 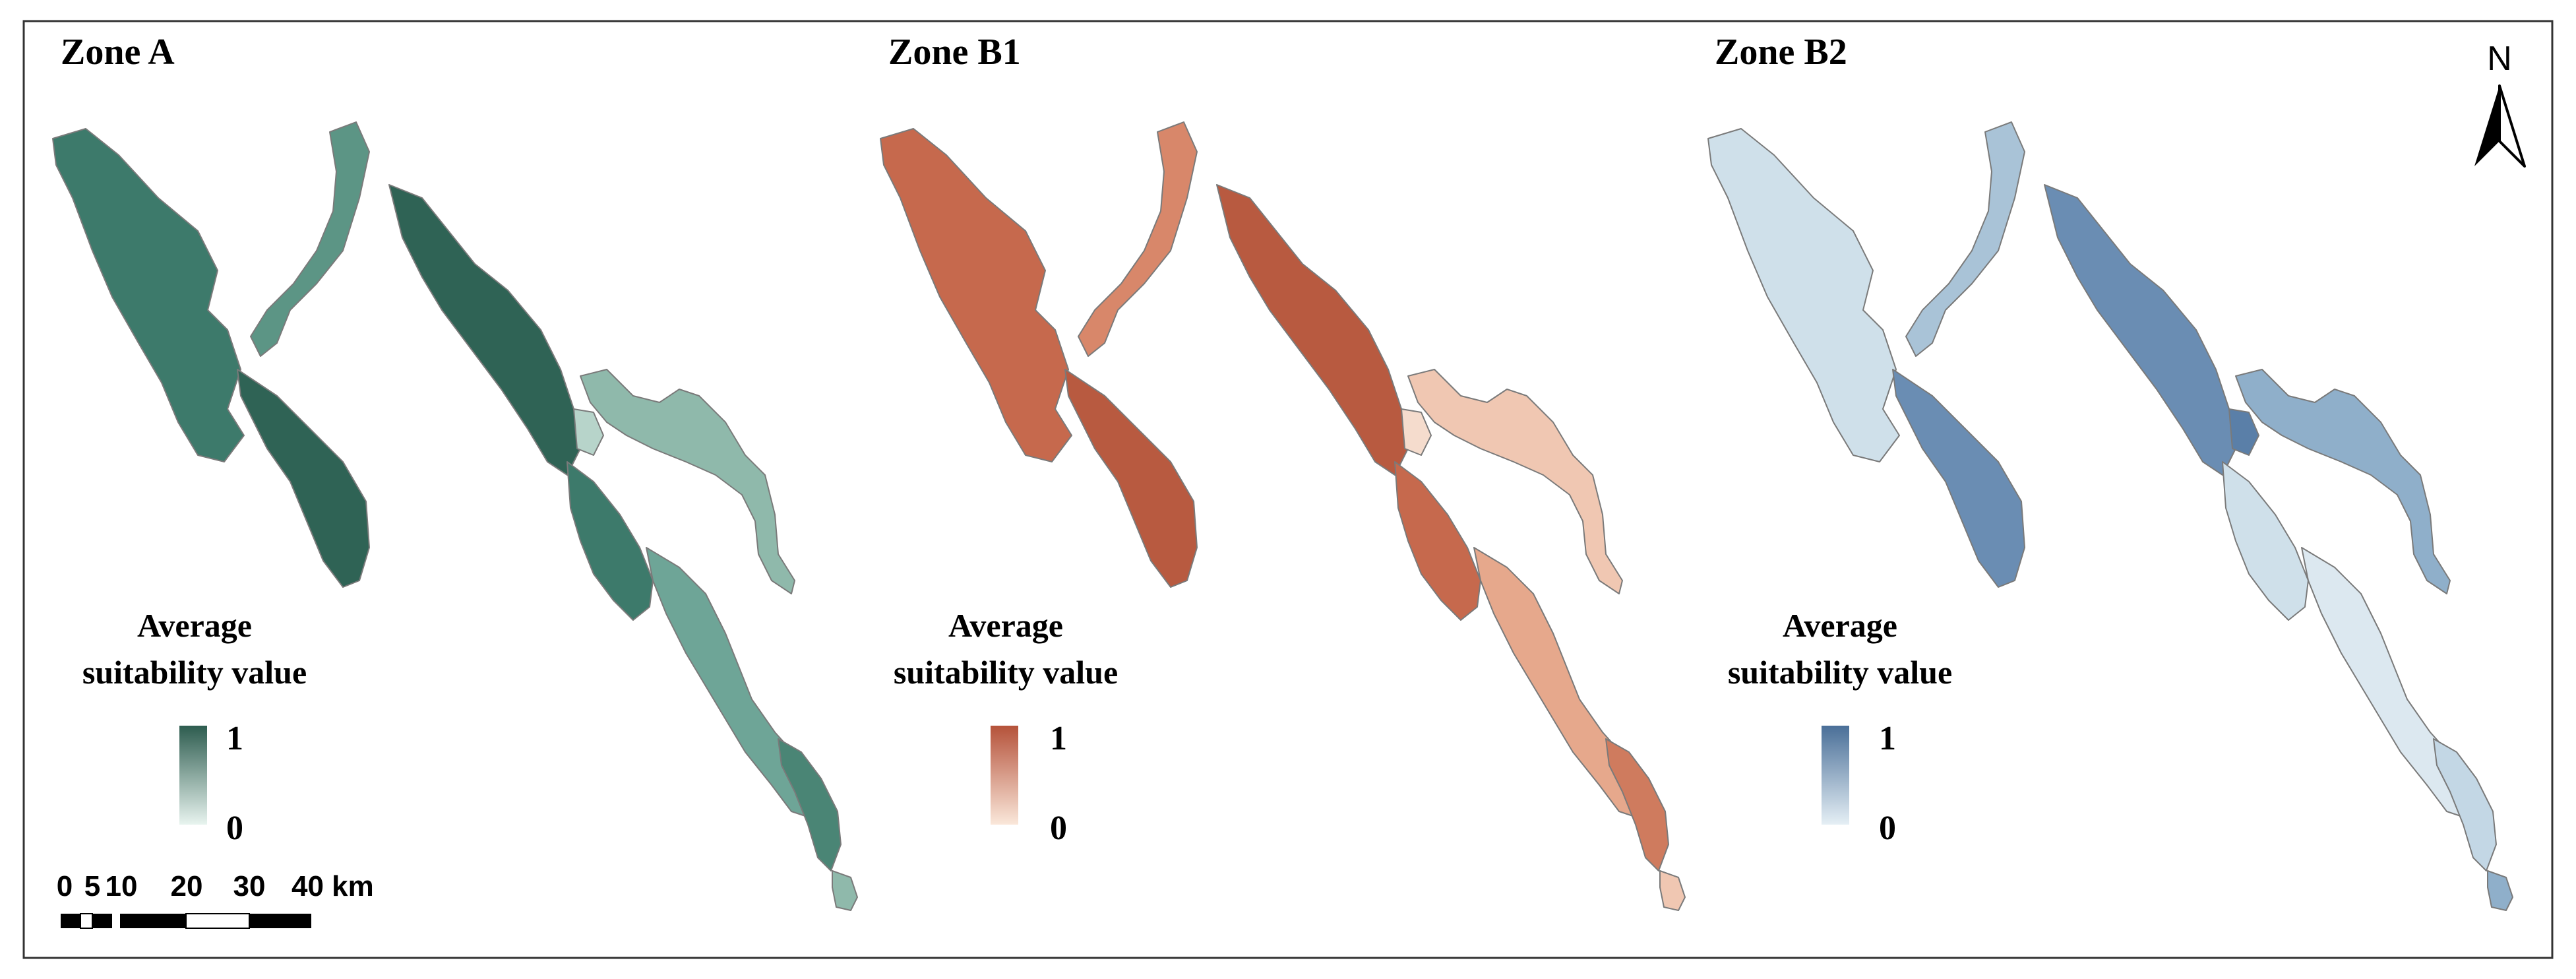 What do you see at coordinates (122, 886) in the screenshot?
I see `scale-label-10: 10` at bounding box center [122, 886].